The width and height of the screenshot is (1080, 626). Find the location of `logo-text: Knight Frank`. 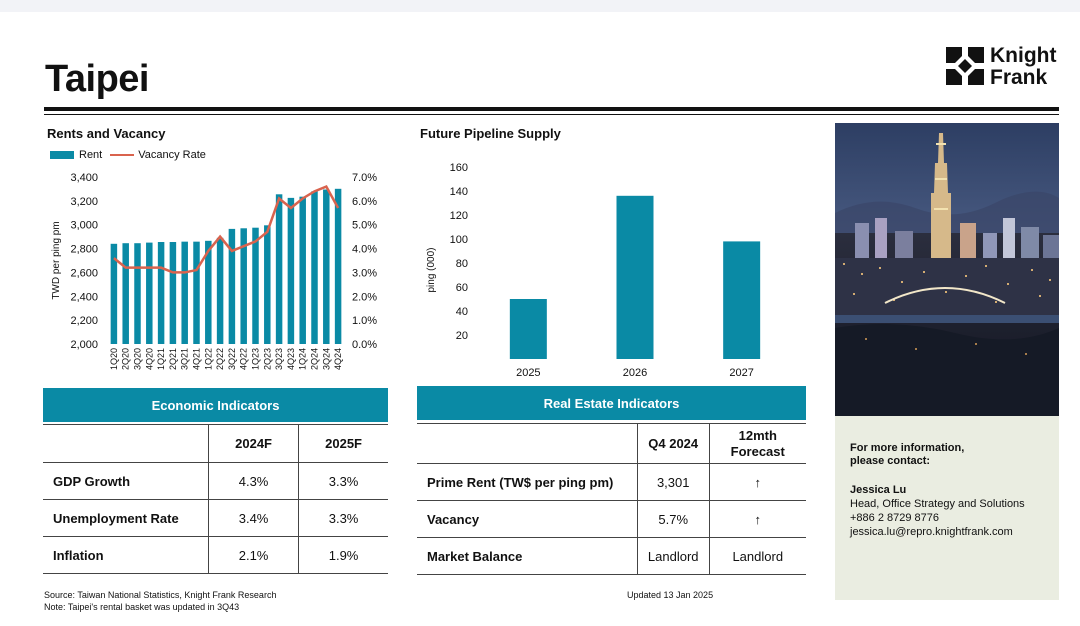

logo-text: Knight Frank is located at coordinates (1023, 67).